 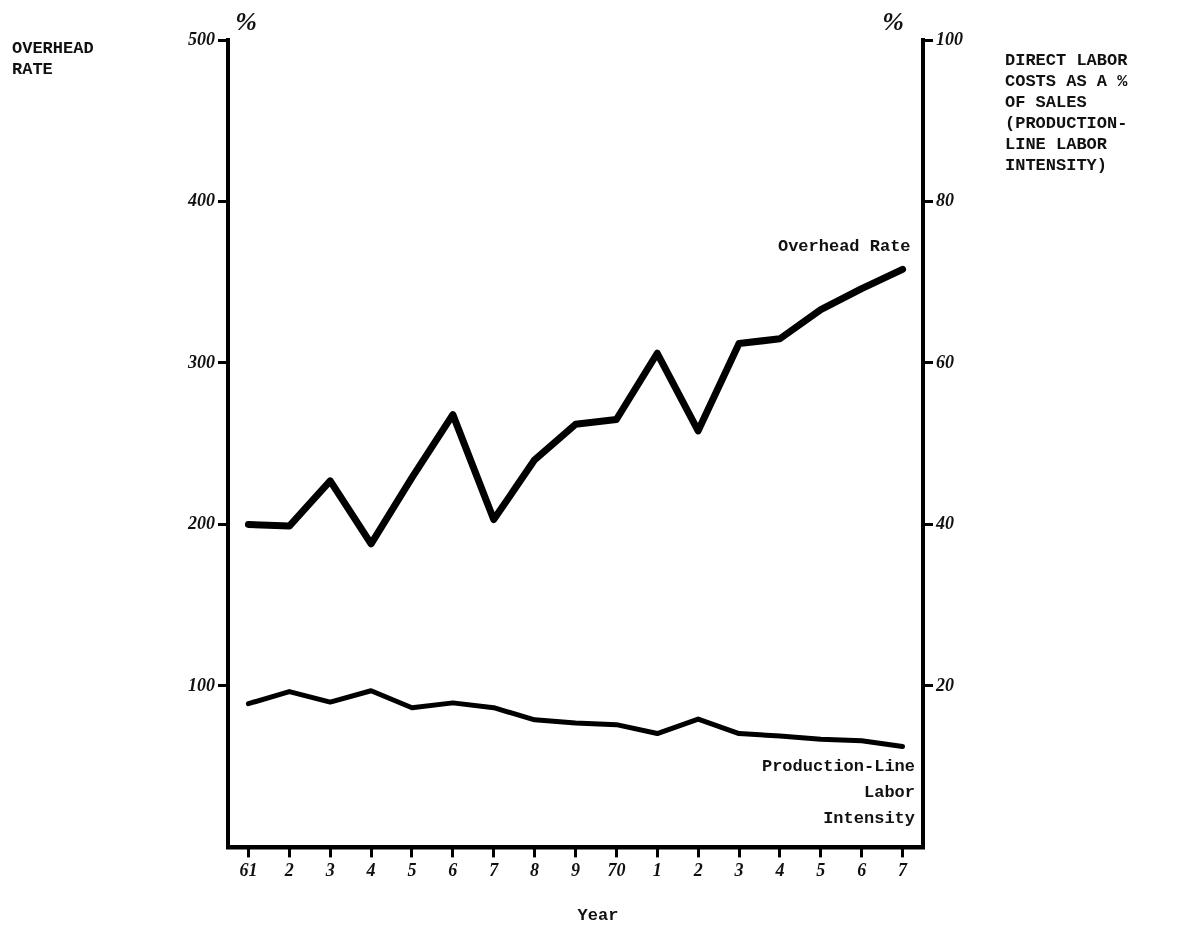 What do you see at coordinates (838, 793) in the screenshot?
I see `series-label: Production-Line Labor Intensity` at bounding box center [838, 793].